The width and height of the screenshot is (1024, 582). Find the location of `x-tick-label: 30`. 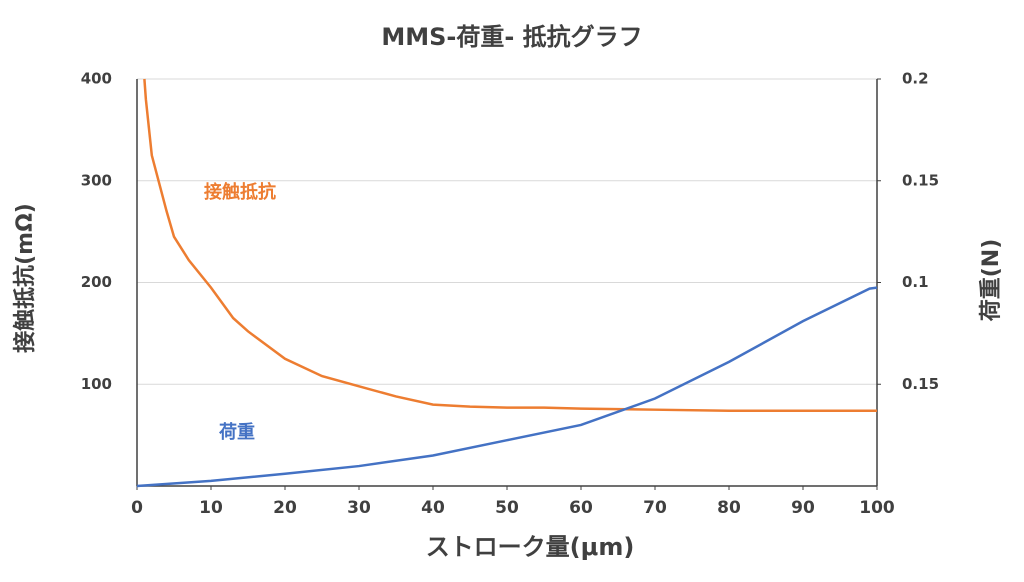

x-tick-label: 30 is located at coordinates (359, 508).